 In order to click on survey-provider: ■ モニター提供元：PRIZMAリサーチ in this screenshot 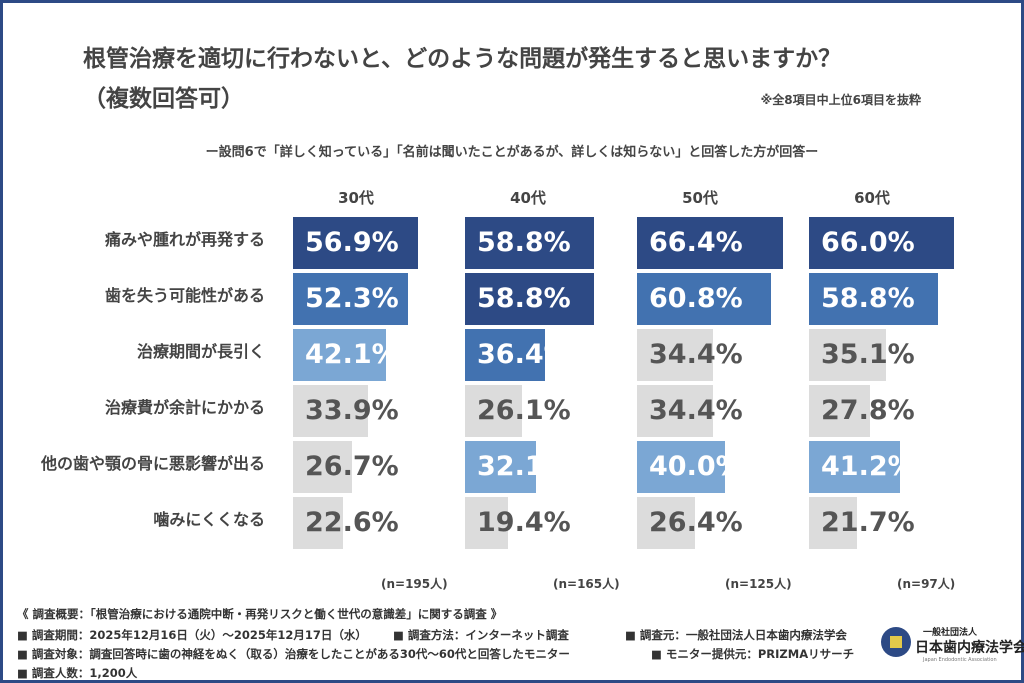, I will do `click(753, 654)`.